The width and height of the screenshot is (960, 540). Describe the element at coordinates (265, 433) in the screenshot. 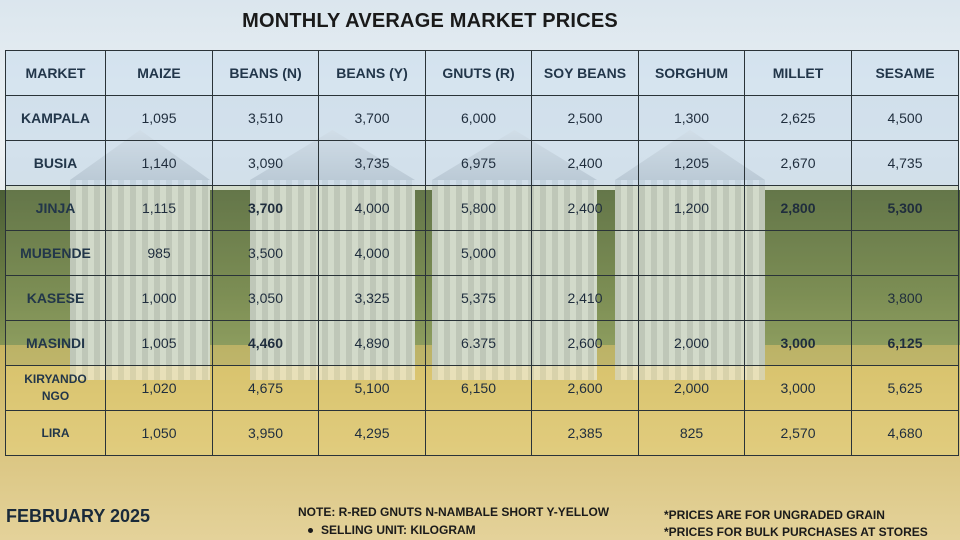

I see `price-cell: 3,950` at that location.